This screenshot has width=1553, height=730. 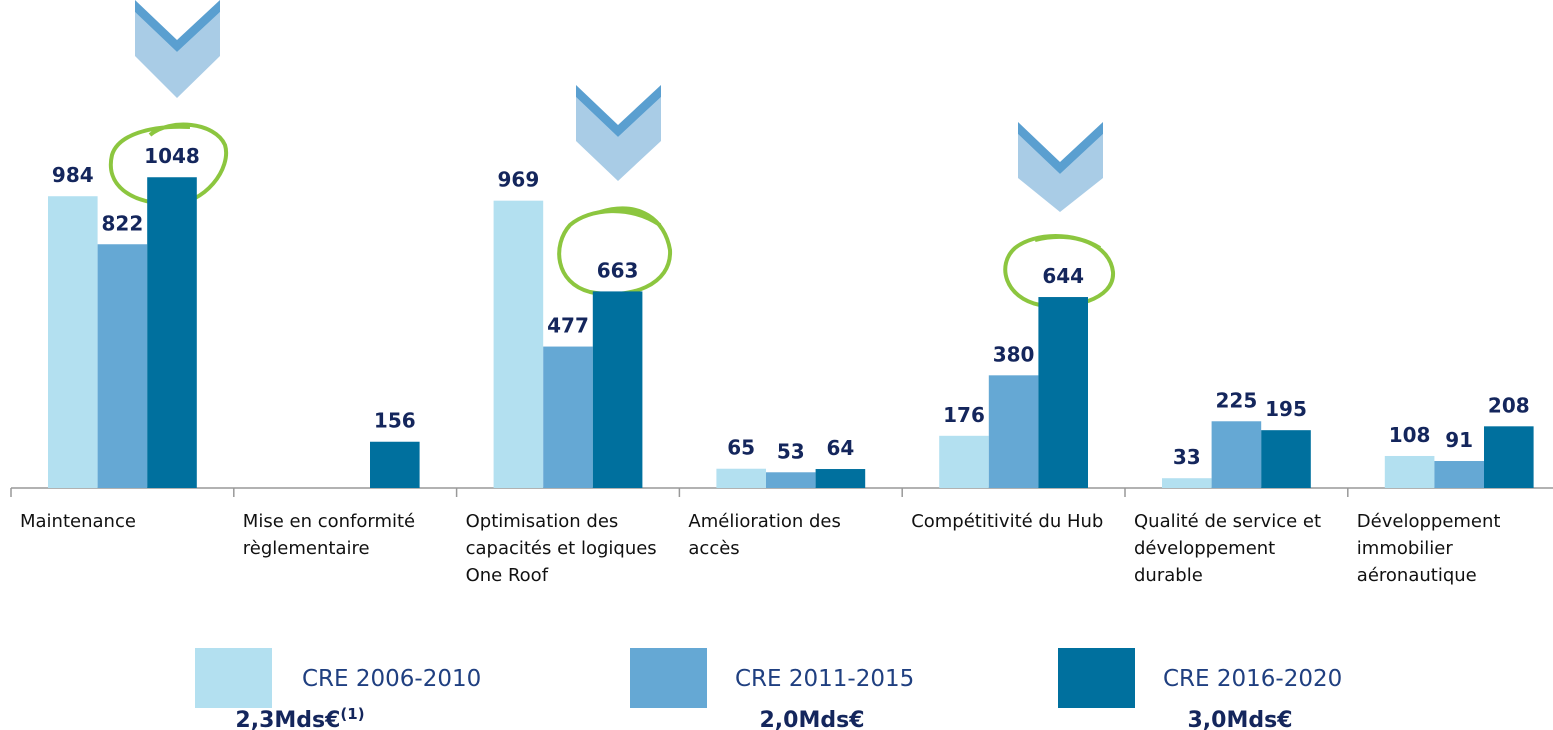 I want to click on category-label: Mise en conformité règlementaire, so click(x=329, y=535).